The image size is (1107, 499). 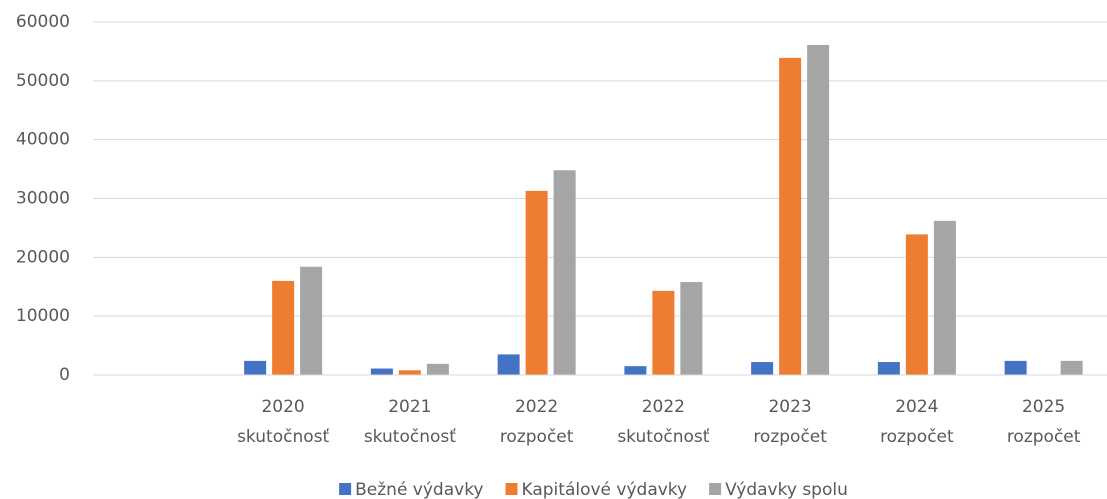 I want to click on legend-label: Výdavky spolu, so click(x=786, y=489).